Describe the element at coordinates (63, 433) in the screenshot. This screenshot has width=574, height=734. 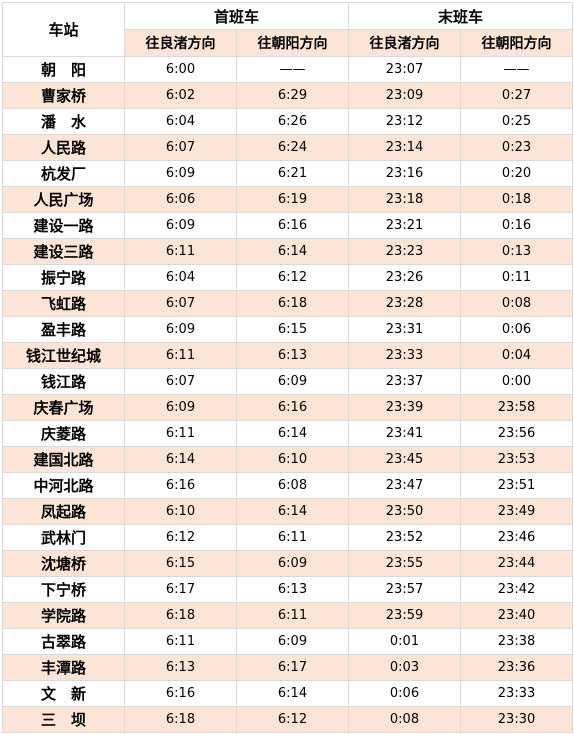
I see `station-cell: 庆菱路` at that location.